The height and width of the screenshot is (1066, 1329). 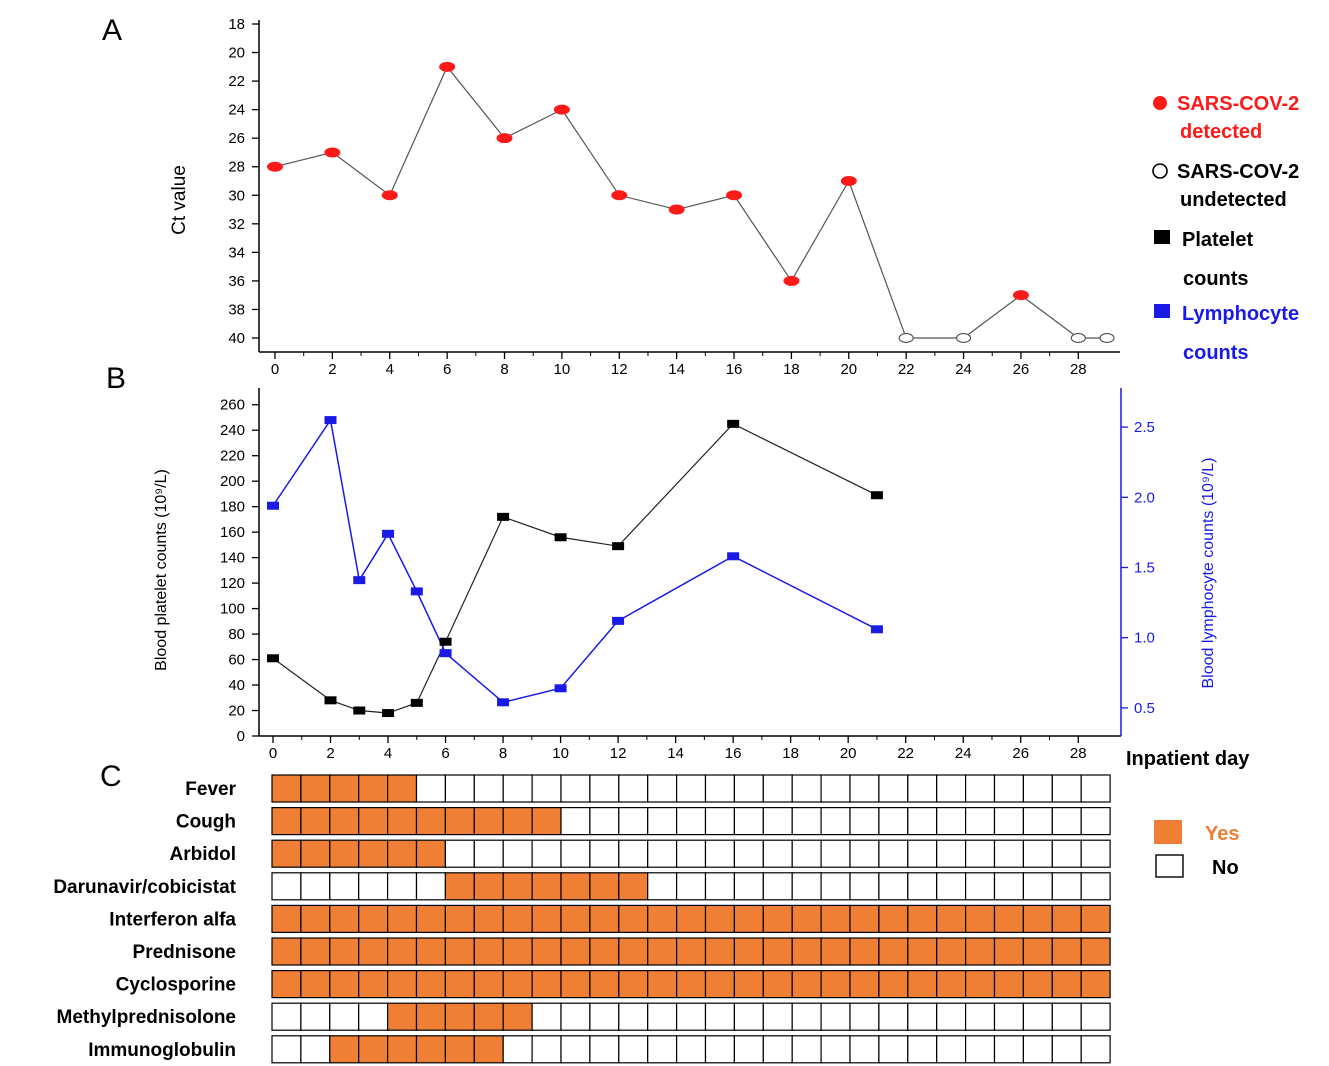 What do you see at coordinates (1216, 279) in the screenshot?
I see `legend-platelet-line2: counts` at bounding box center [1216, 279].